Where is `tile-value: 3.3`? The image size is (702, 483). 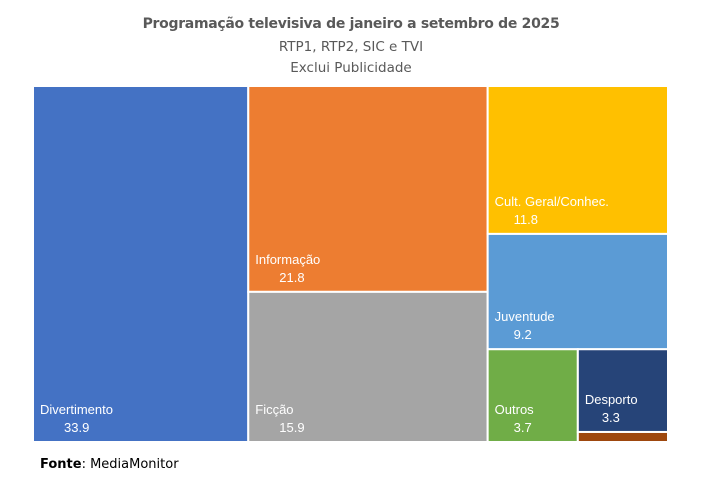 tile-value: 3.3 is located at coordinates (611, 417).